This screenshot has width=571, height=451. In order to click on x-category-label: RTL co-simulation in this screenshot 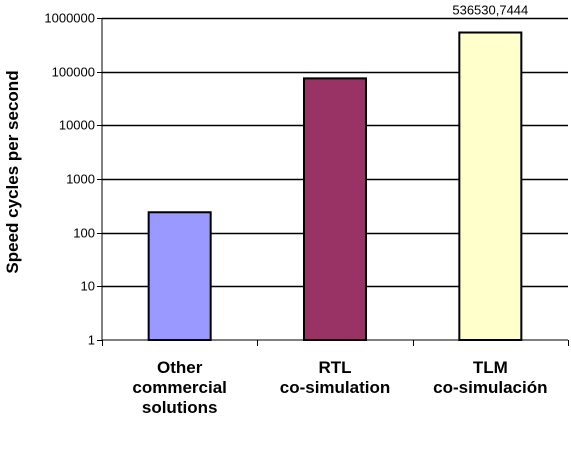, I will do `click(335, 377)`.